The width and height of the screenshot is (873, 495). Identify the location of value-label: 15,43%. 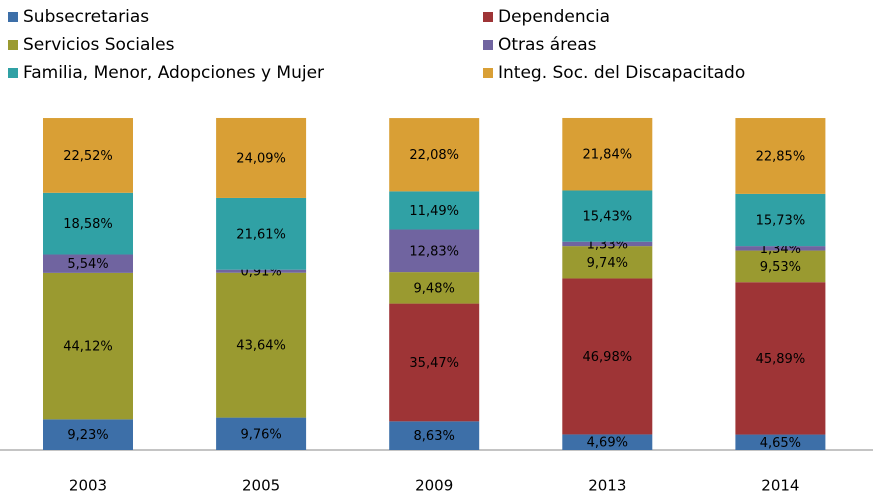
(608, 217).